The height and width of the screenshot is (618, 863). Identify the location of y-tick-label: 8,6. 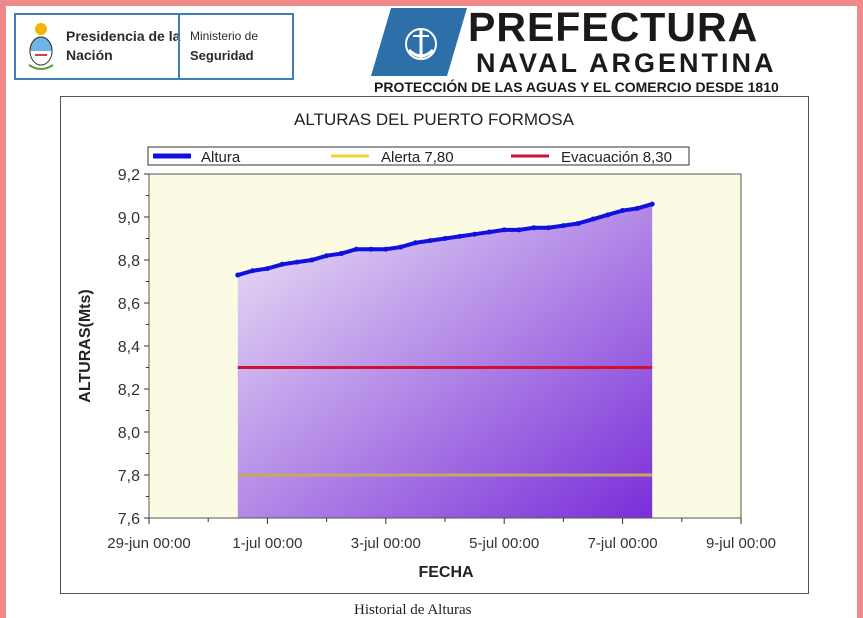
(129, 304).